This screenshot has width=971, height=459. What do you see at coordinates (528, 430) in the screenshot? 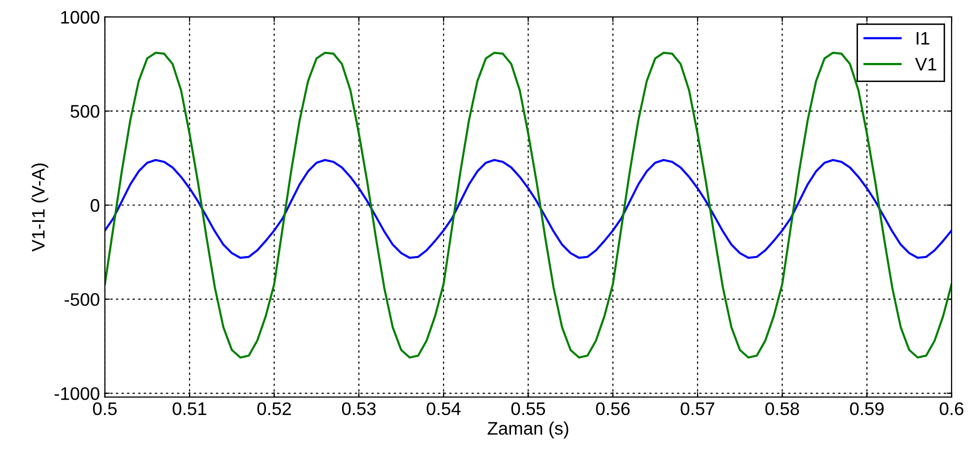
I see `x-axis-title: Zaman (s)` at bounding box center [528, 430].